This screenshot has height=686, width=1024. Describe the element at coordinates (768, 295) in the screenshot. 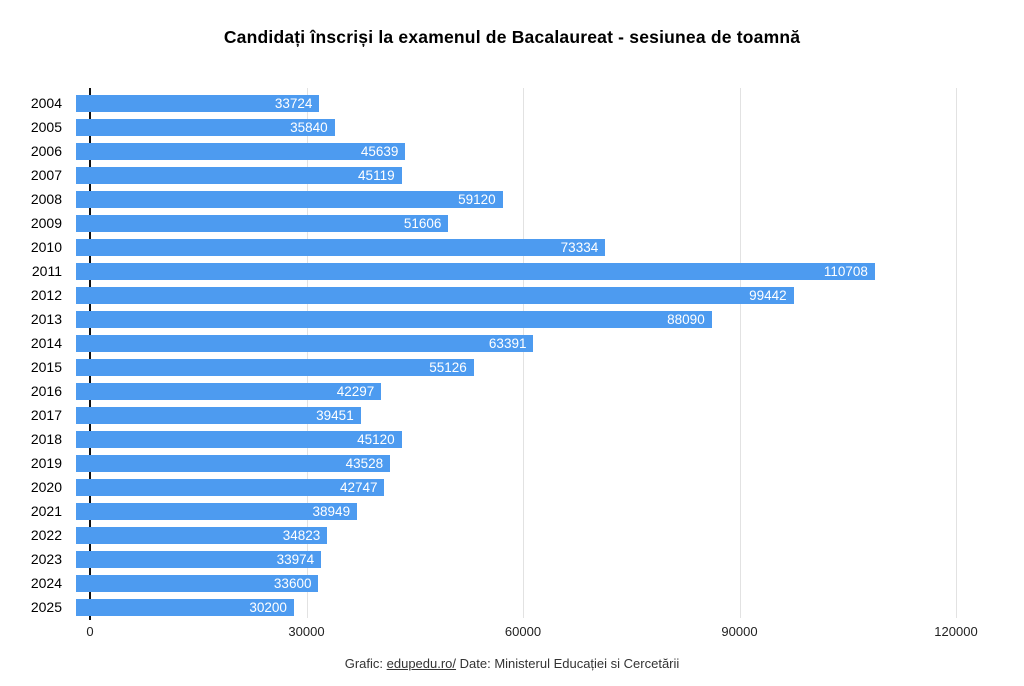

I see `bar-value-label: 99442` at that location.